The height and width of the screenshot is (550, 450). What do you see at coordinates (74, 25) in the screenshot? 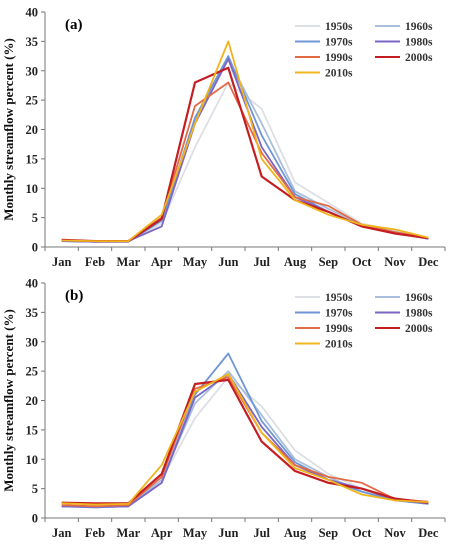
I see `panel-label: (a)` at bounding box center [74, 25].